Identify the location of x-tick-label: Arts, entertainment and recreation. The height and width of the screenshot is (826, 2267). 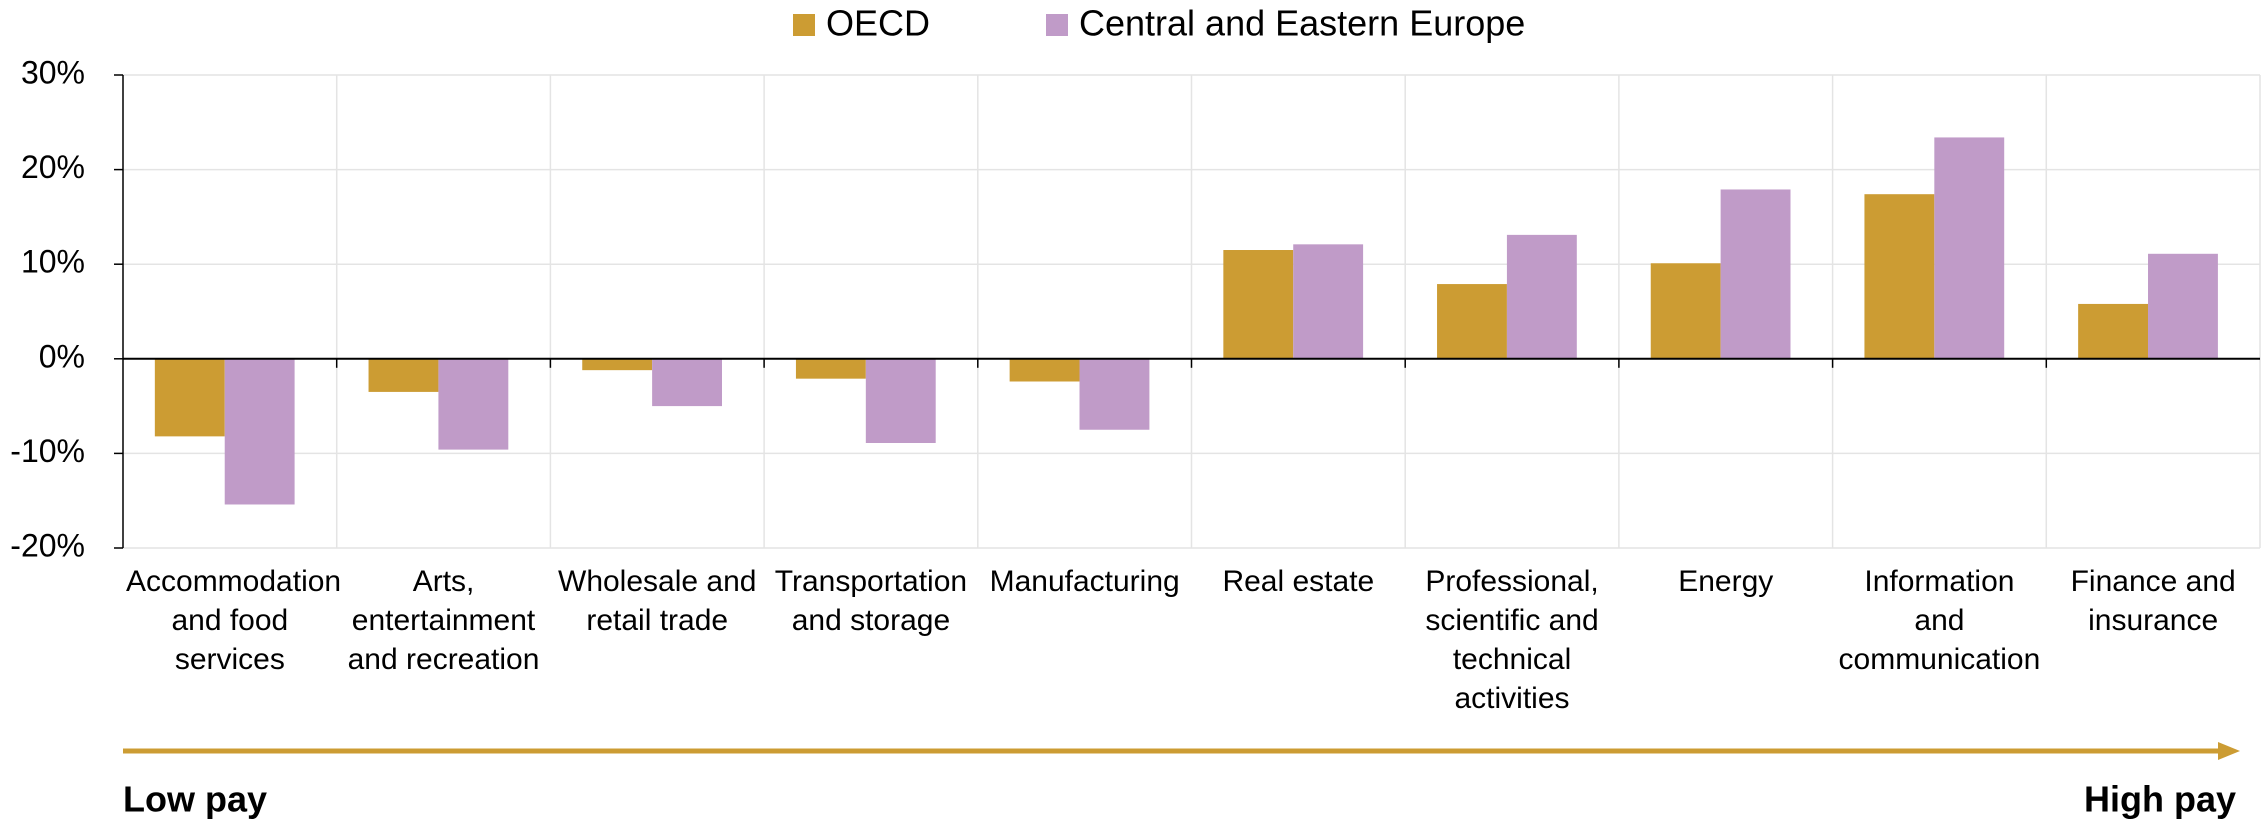
(443, 620).